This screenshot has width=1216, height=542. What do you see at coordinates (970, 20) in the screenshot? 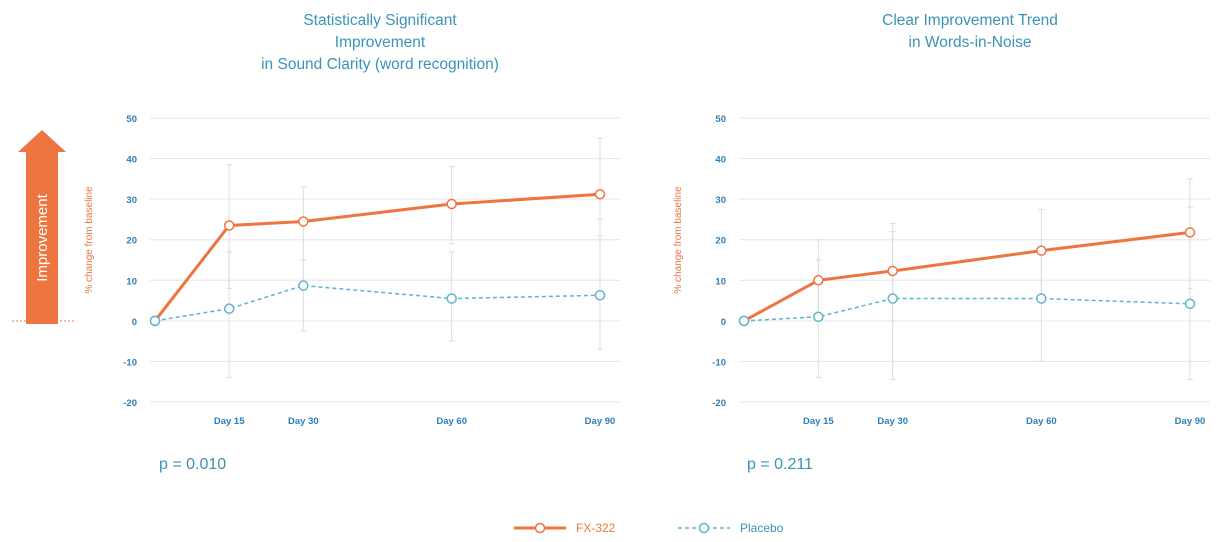
I see `title-line: Clear Improvement Trend` at bounding box center [970, 20].